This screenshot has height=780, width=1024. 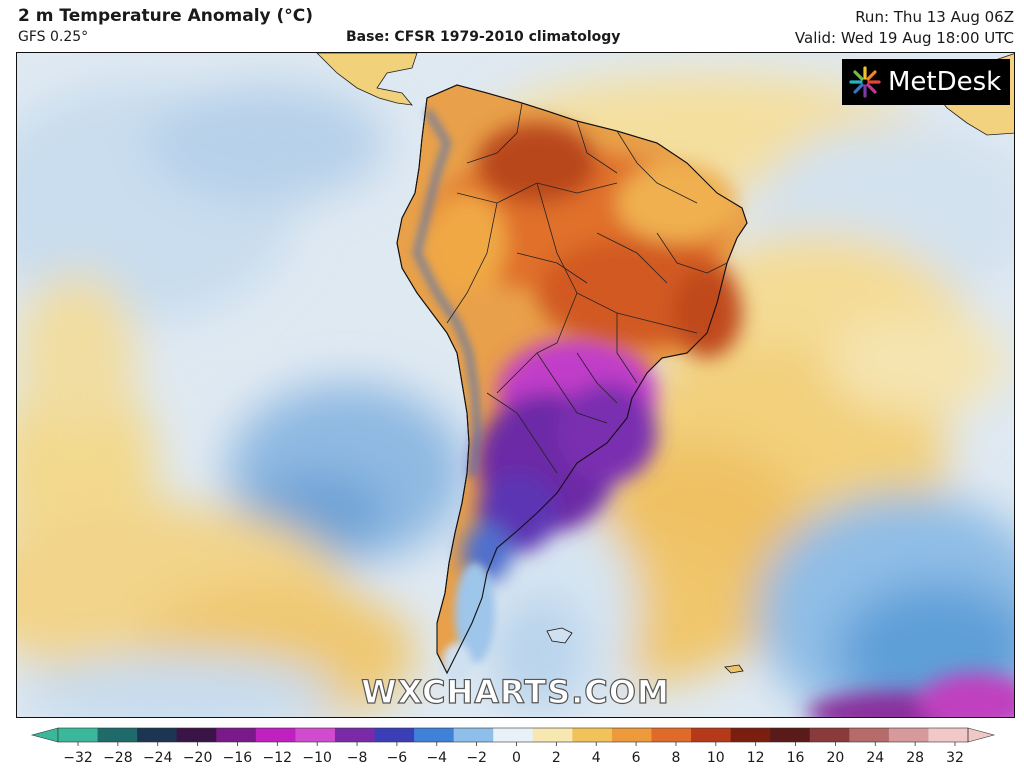 What do you see at coordinates (955, 758) in the screenshot?
I see `colorbar-tick-label: 32` at bounding box center [955, 758].